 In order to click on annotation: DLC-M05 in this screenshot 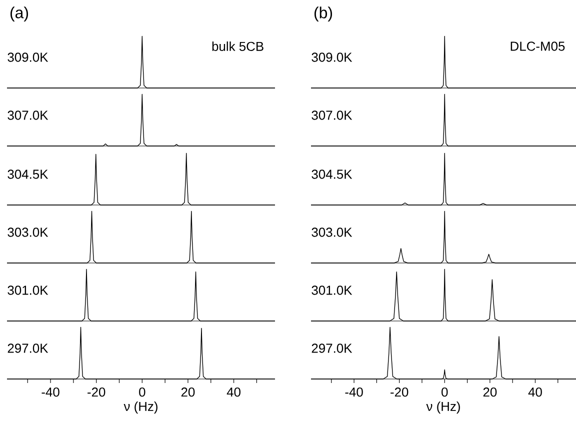, I will do `click(537, 46)`.